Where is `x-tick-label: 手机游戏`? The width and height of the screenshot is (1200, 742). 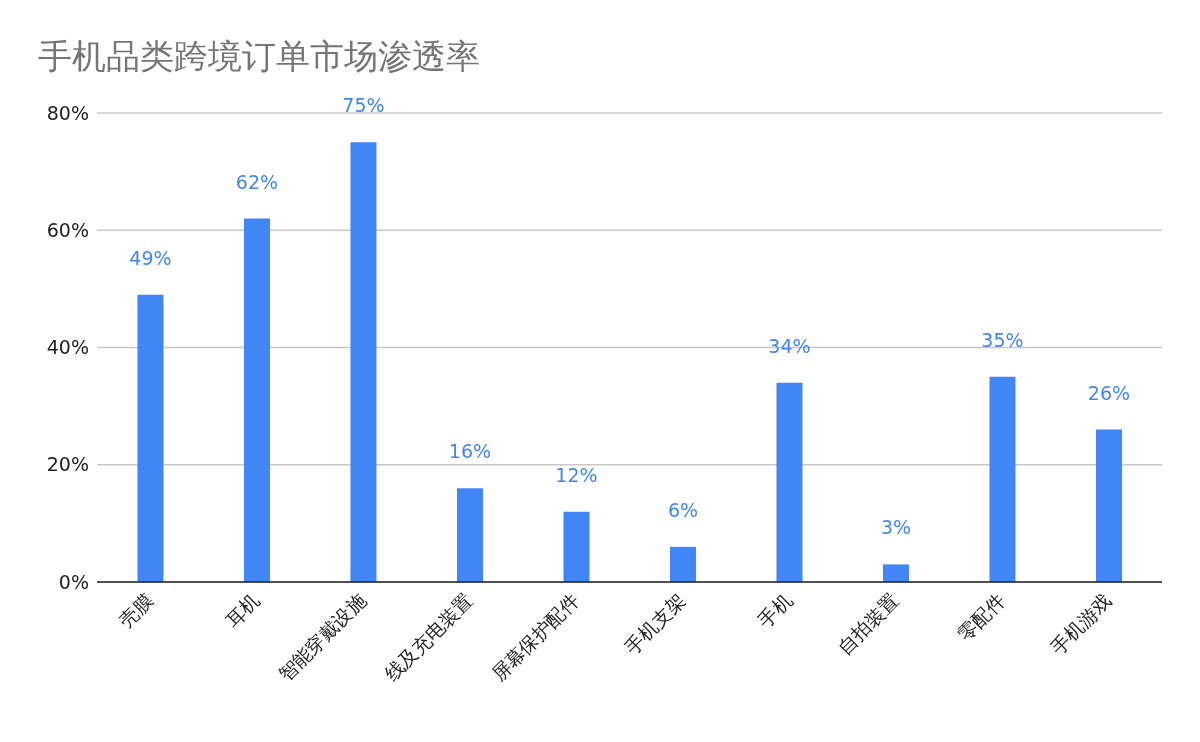
x-tick-label: 手机游戏 is located at coordinates (1081, 624).